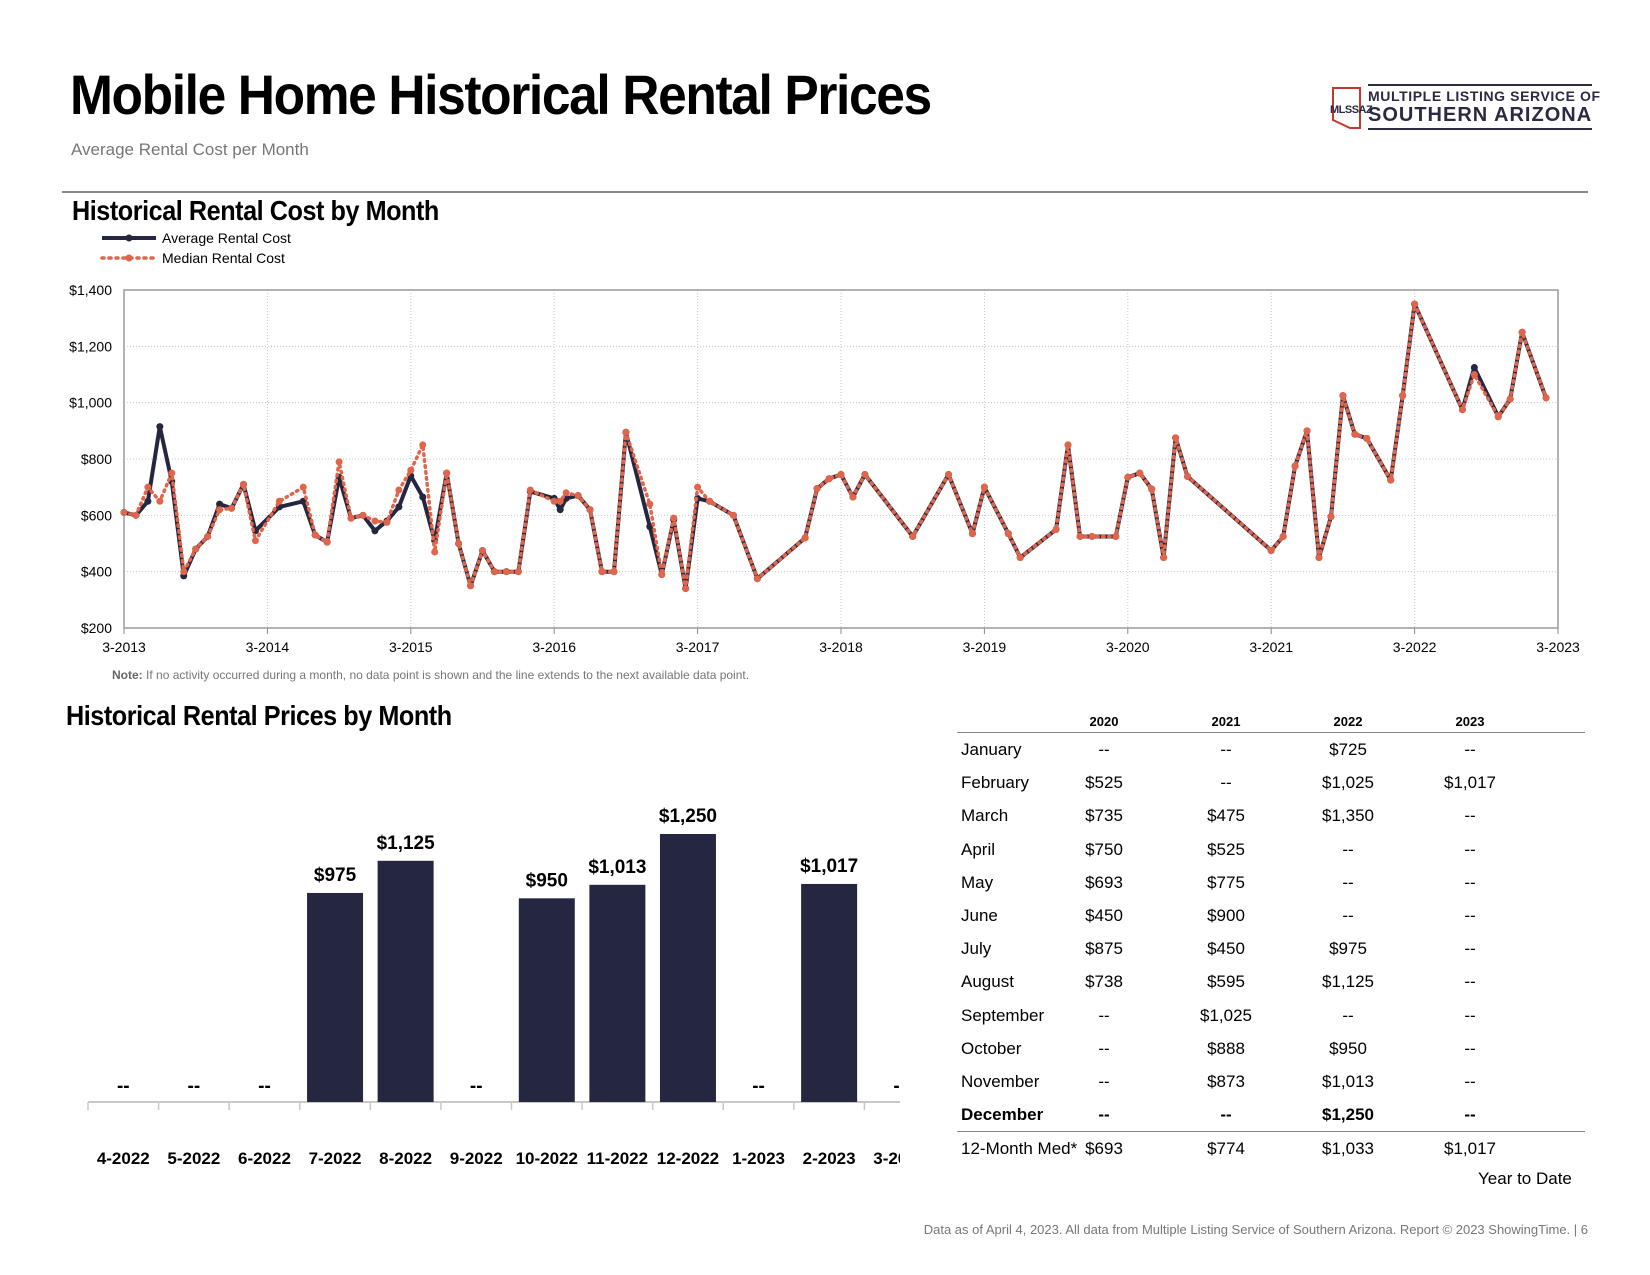 The height and width of the screenshot is (1275, 1650). I want to click on table-cell: $950, so click(1348, 1048).